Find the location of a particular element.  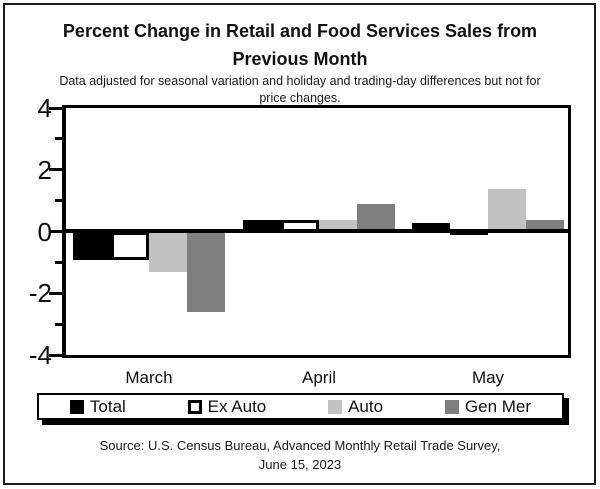

legend-swatch-total is located at coordinates (76, 406).